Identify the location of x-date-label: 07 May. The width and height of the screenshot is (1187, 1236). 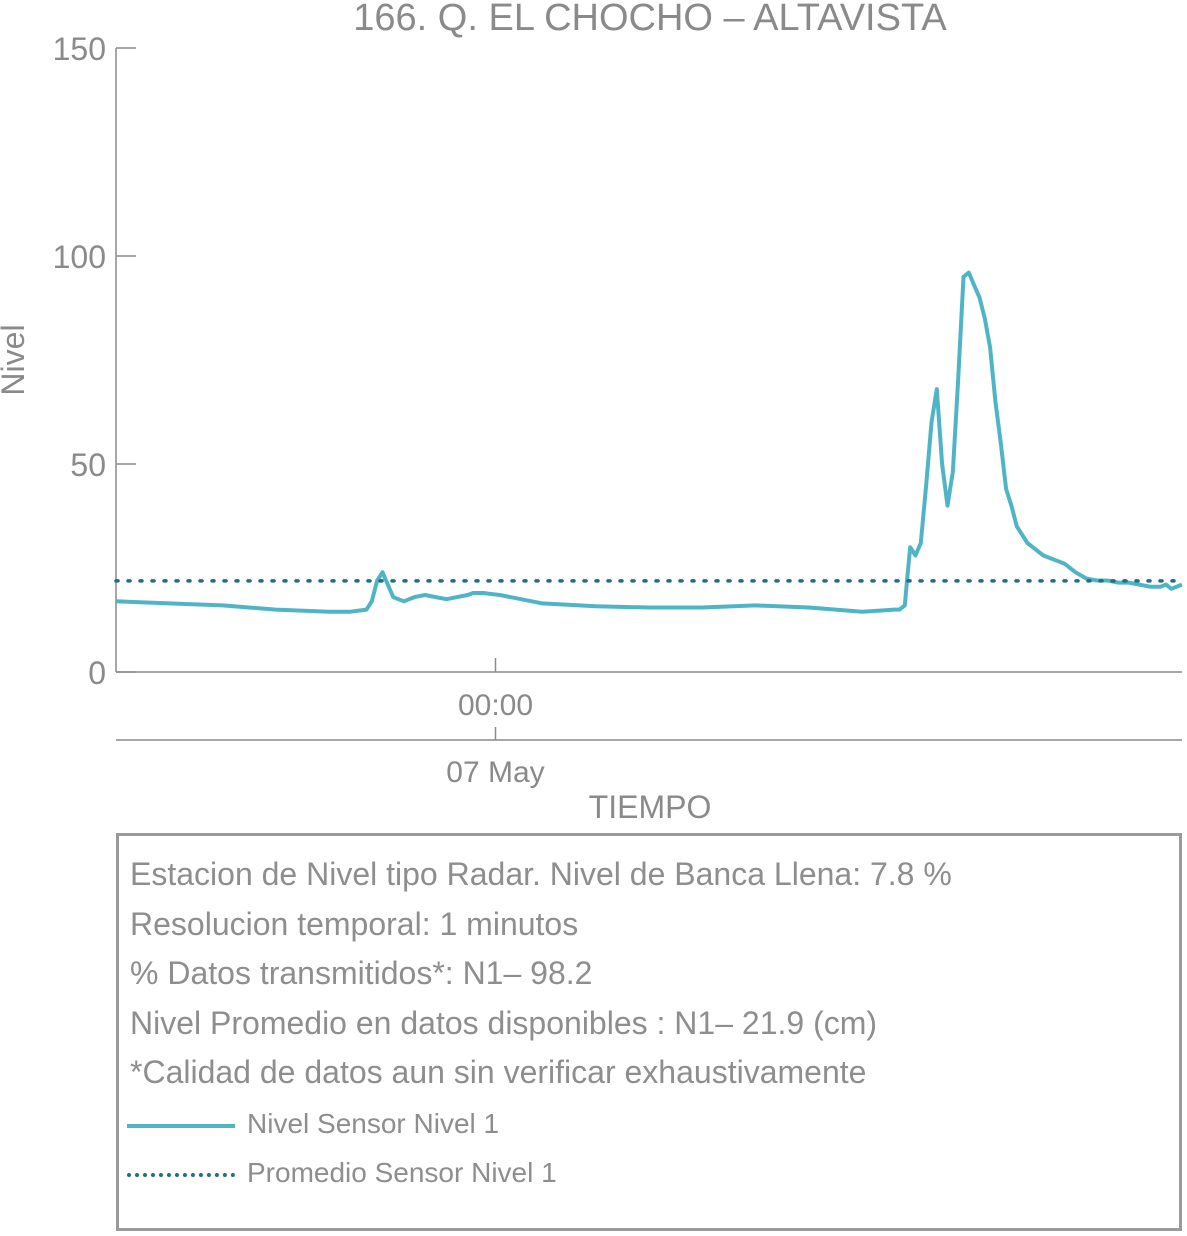
(495, 772).